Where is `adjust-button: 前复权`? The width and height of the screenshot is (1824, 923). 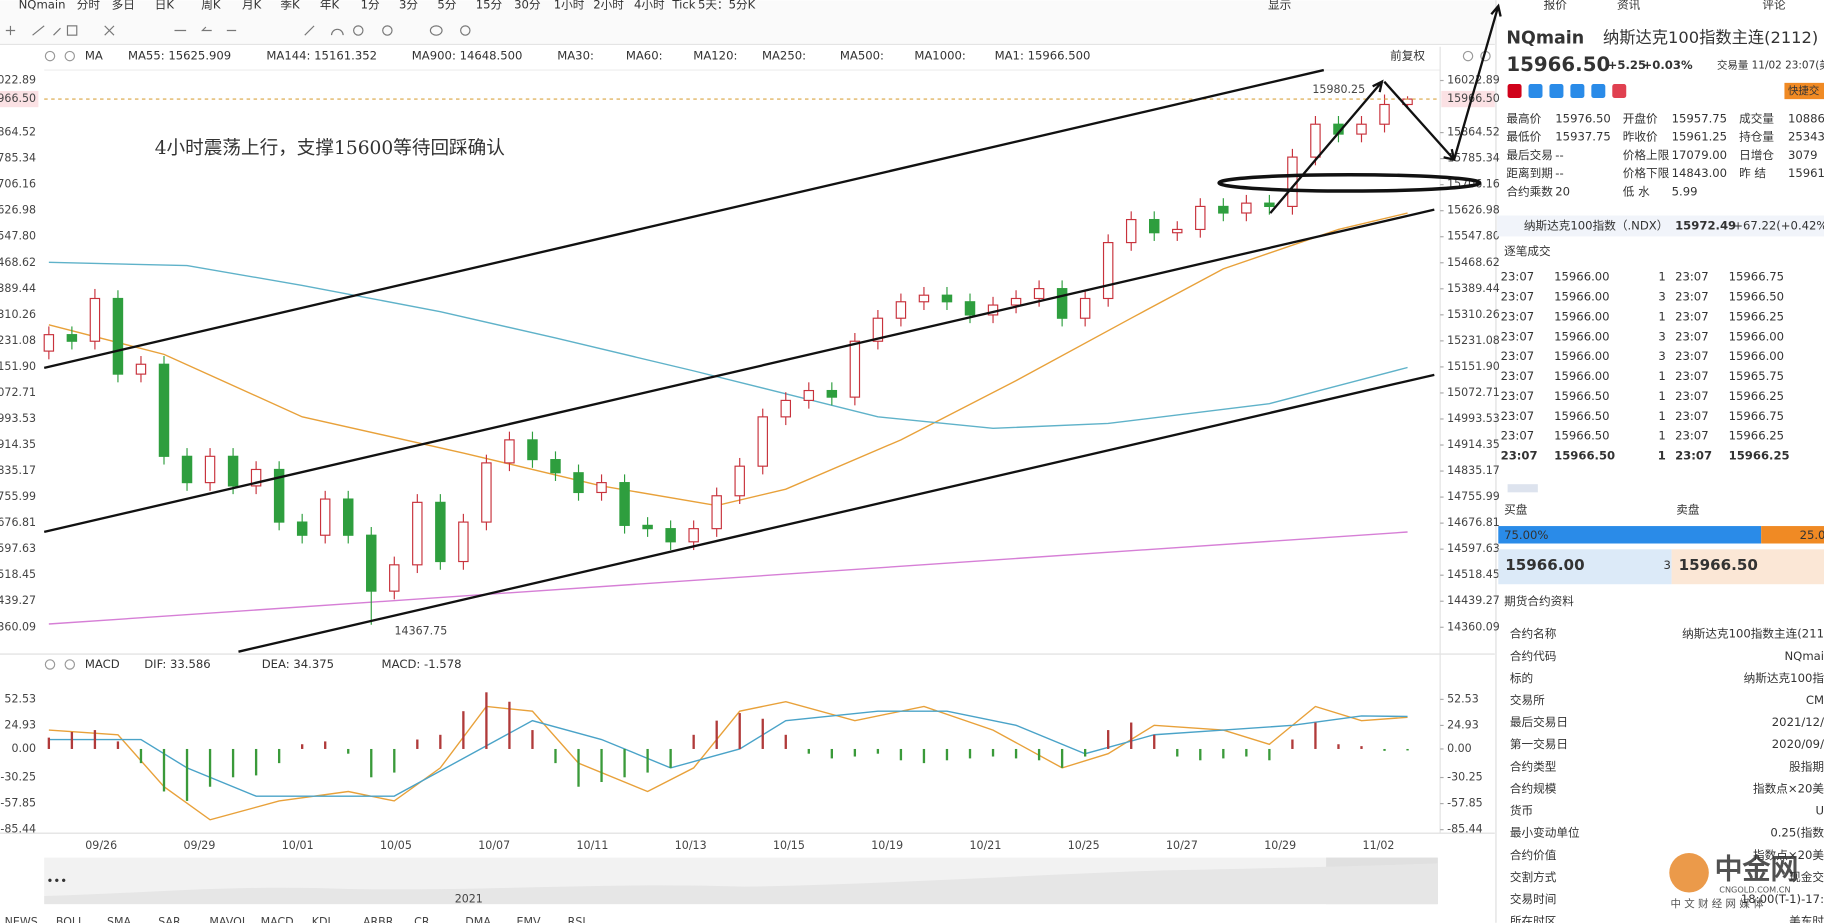
adjust-button: 前复权 is located at coordinates (1407, 56).